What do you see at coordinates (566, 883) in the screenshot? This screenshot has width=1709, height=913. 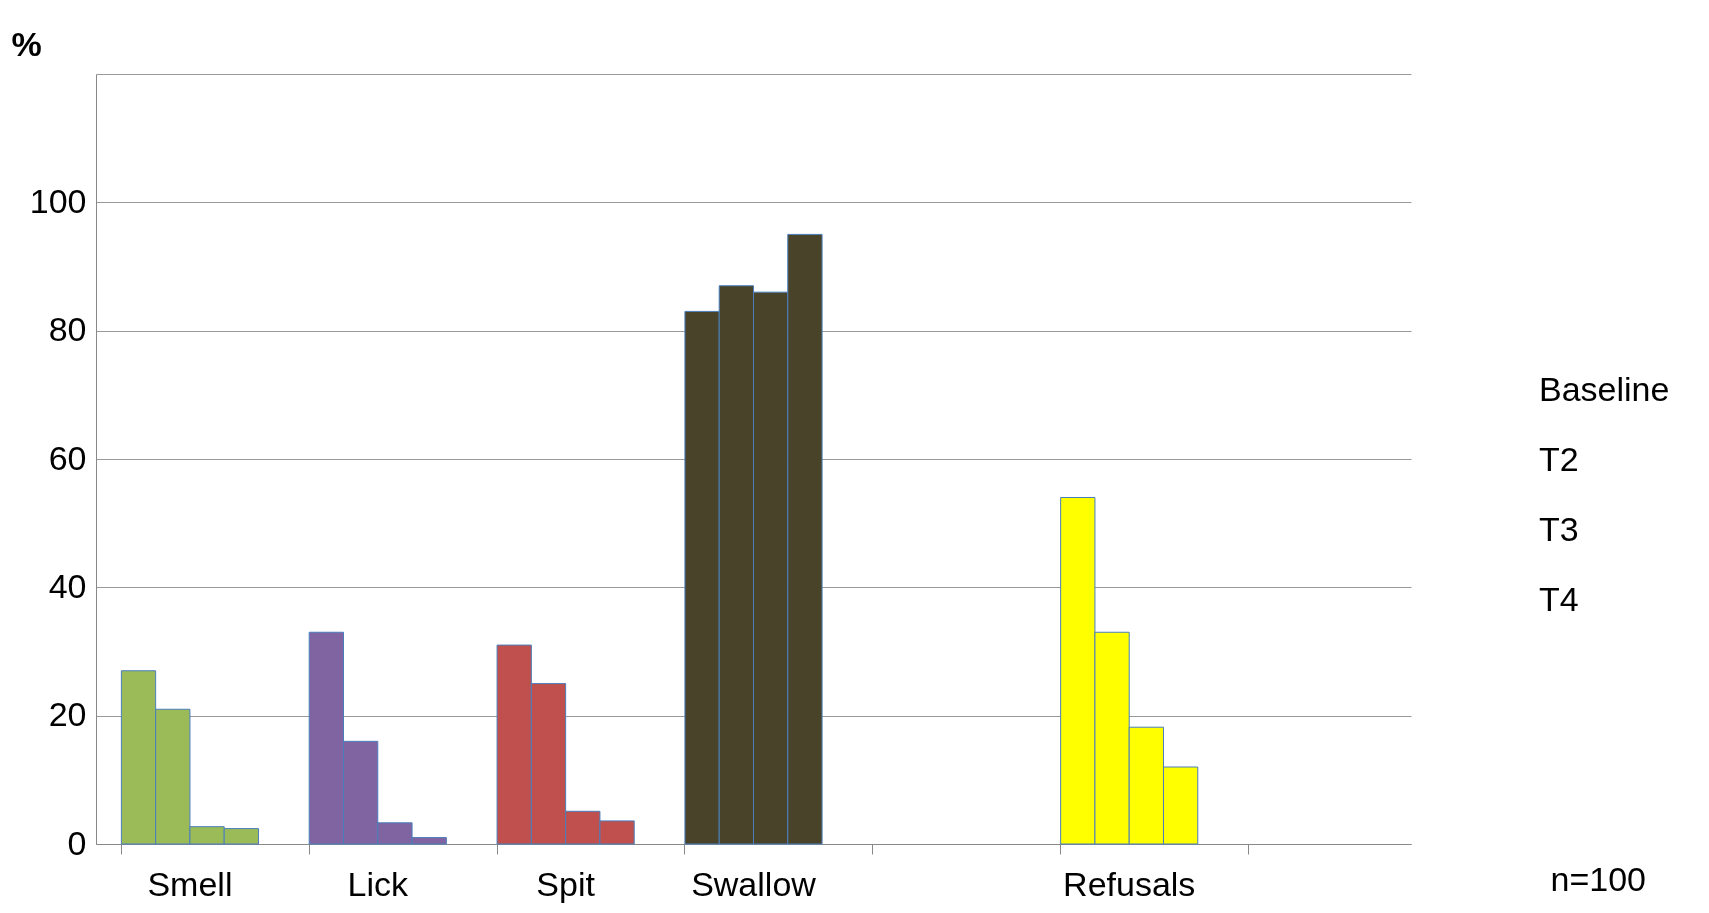 I see `x-tick-label: Spit` at bounding box center [566, 883].